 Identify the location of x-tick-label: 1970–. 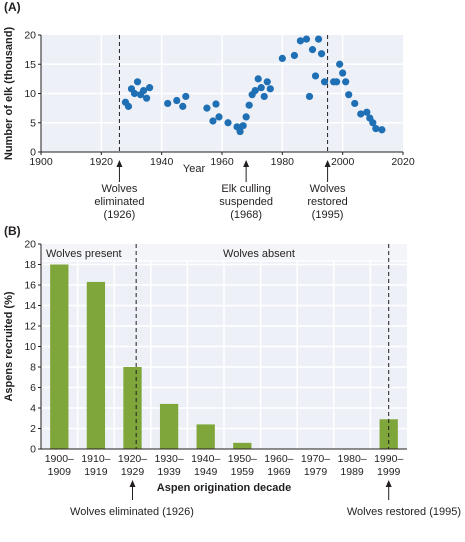
(315, 459).